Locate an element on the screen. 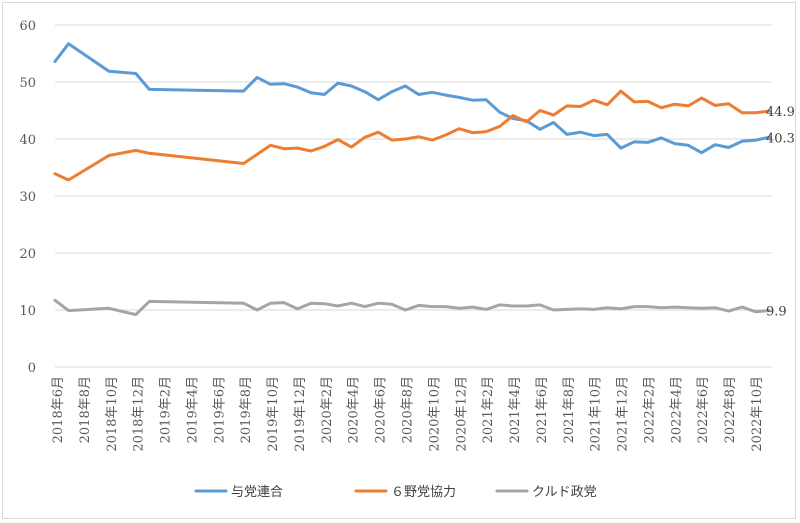  legend-label: ６野党協力 is located at coordinates (423, 492).